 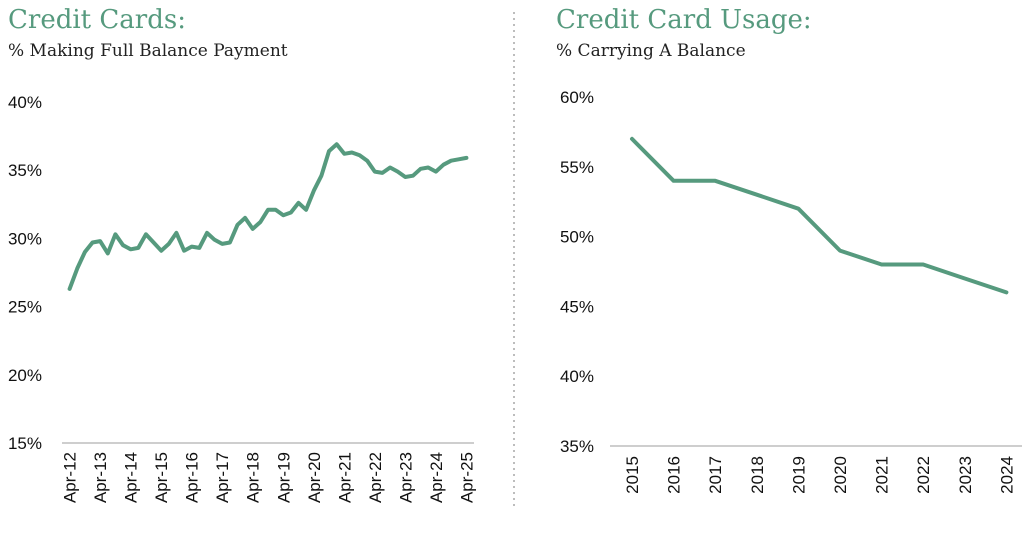 I want to click on right-y-axis: 60% 55% 50% 45% 40% 35%, so click(x=577, y=272).